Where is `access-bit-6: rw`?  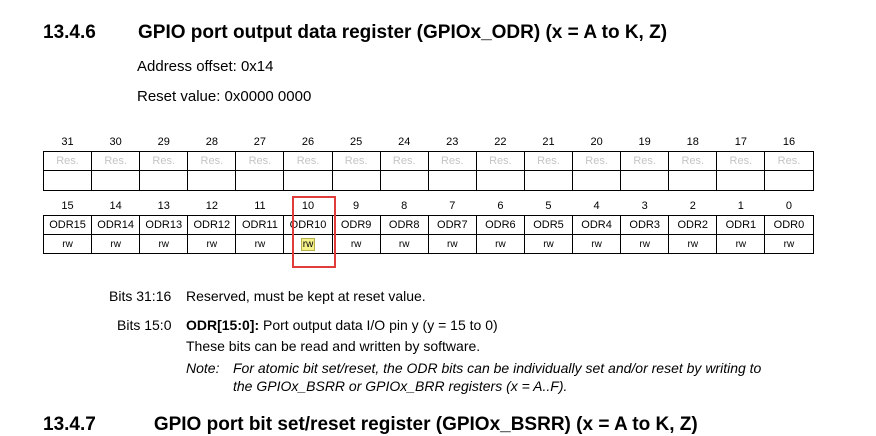 access-bit-6: rw is located at coordinates (500, 244).